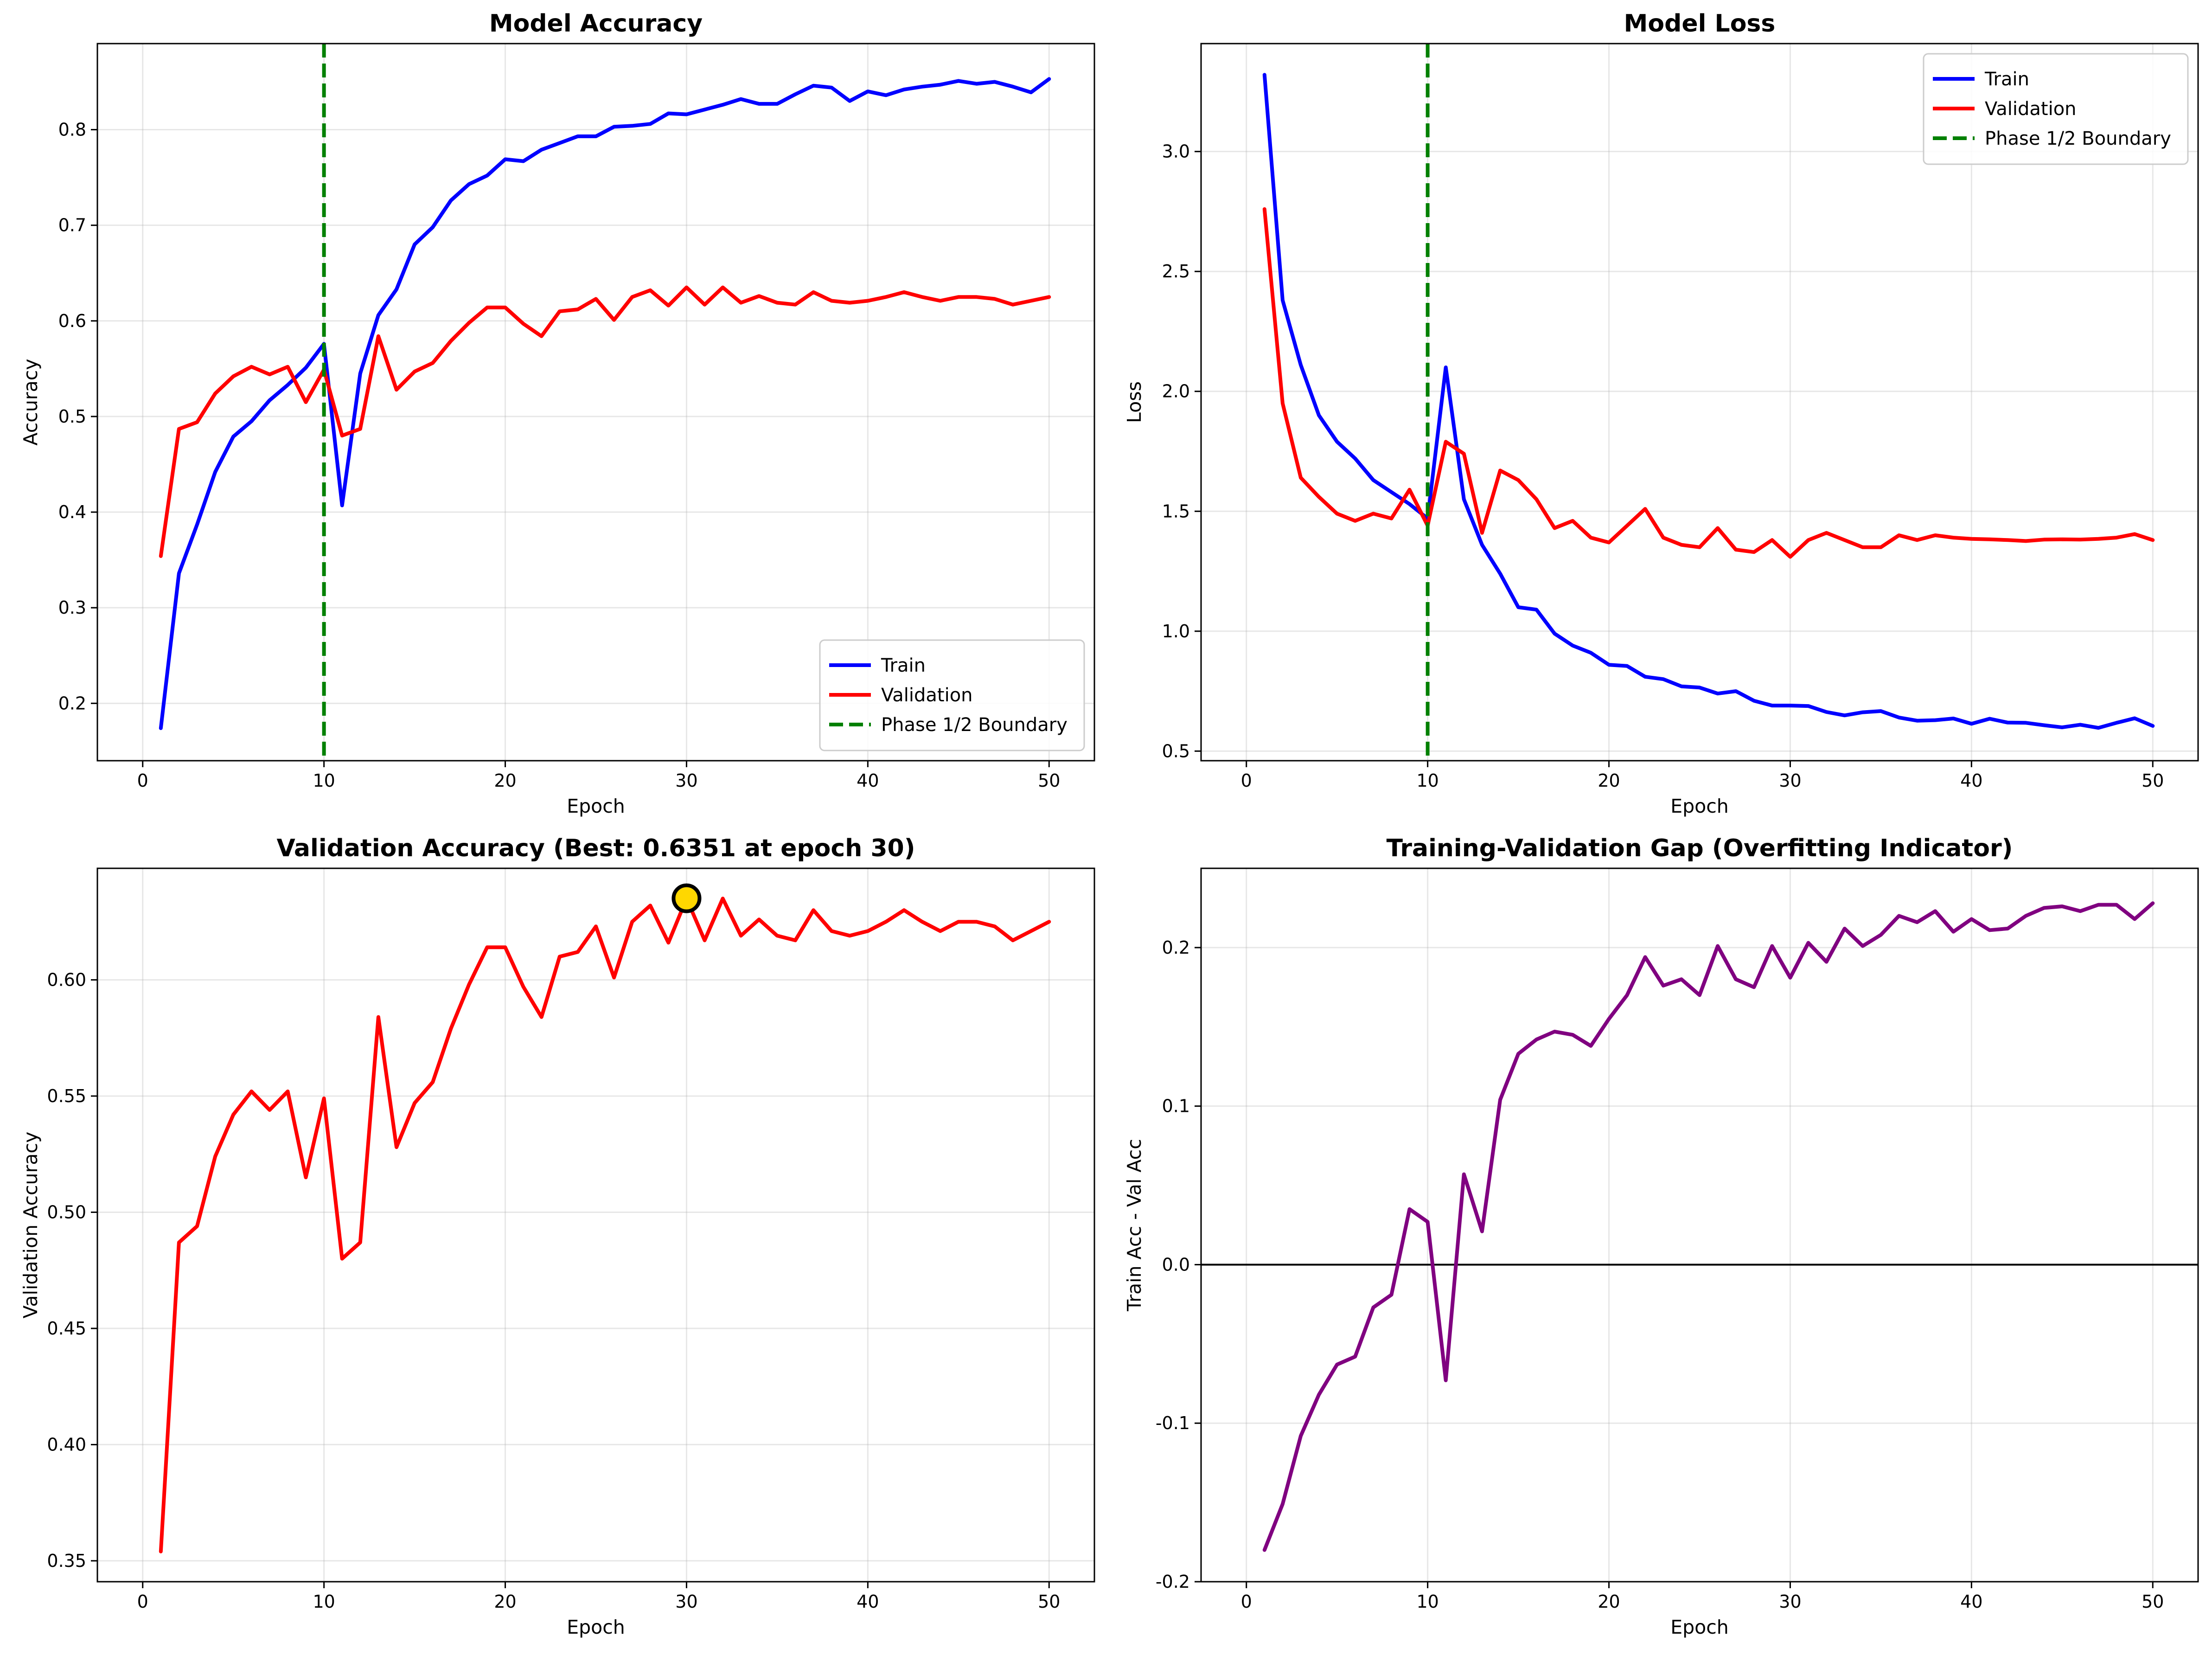 This screenshot has width=2212, height=1655. Describe the element at coordinates (1176, 391) in the screenshot. I see `y-tick-label: 2.0` at that location.